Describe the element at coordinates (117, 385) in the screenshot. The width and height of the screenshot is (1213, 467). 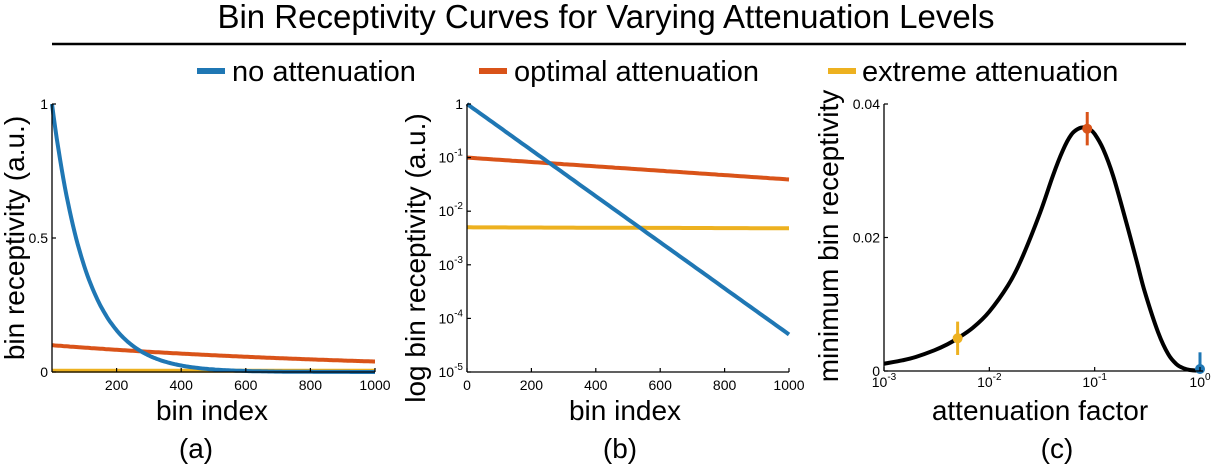
I see `panel-a-x-tick-label: 200` at that location.